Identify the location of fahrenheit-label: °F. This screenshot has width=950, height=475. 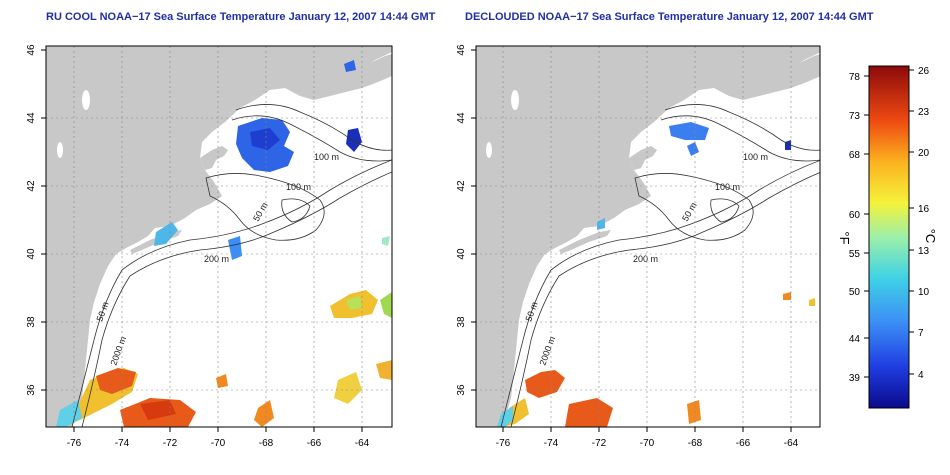
(844, 237).